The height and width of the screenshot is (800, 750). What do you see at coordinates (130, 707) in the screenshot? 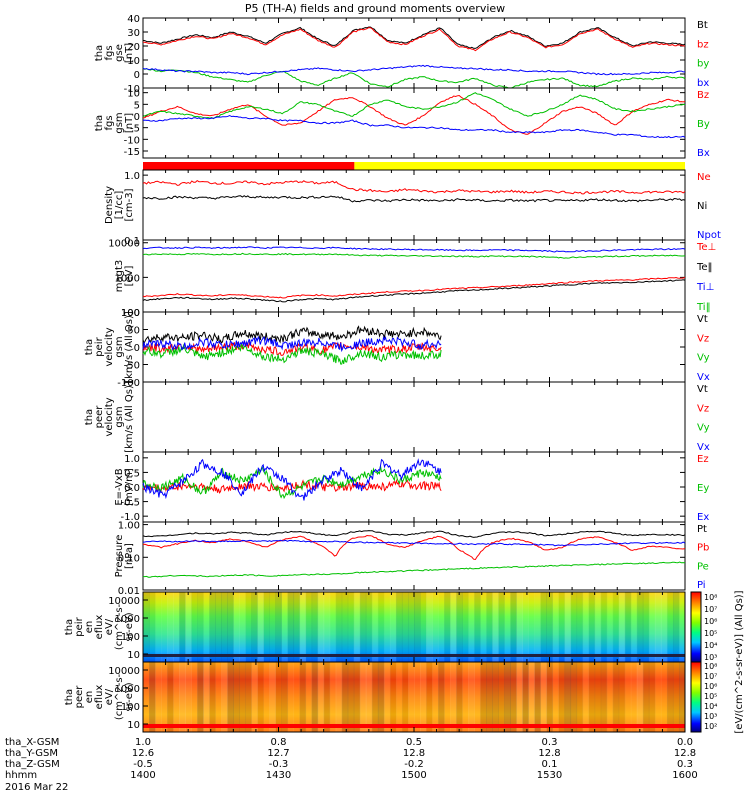
I see `y-tick-label: 100` at bounding box center [130, 707].